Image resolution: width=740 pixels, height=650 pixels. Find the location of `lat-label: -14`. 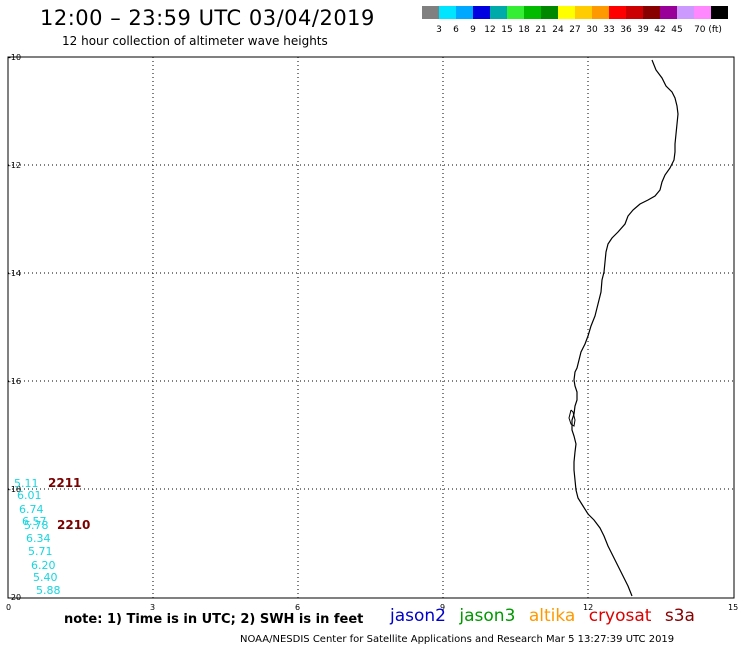

lat-label: -14 is located at coordinates (14, 273).